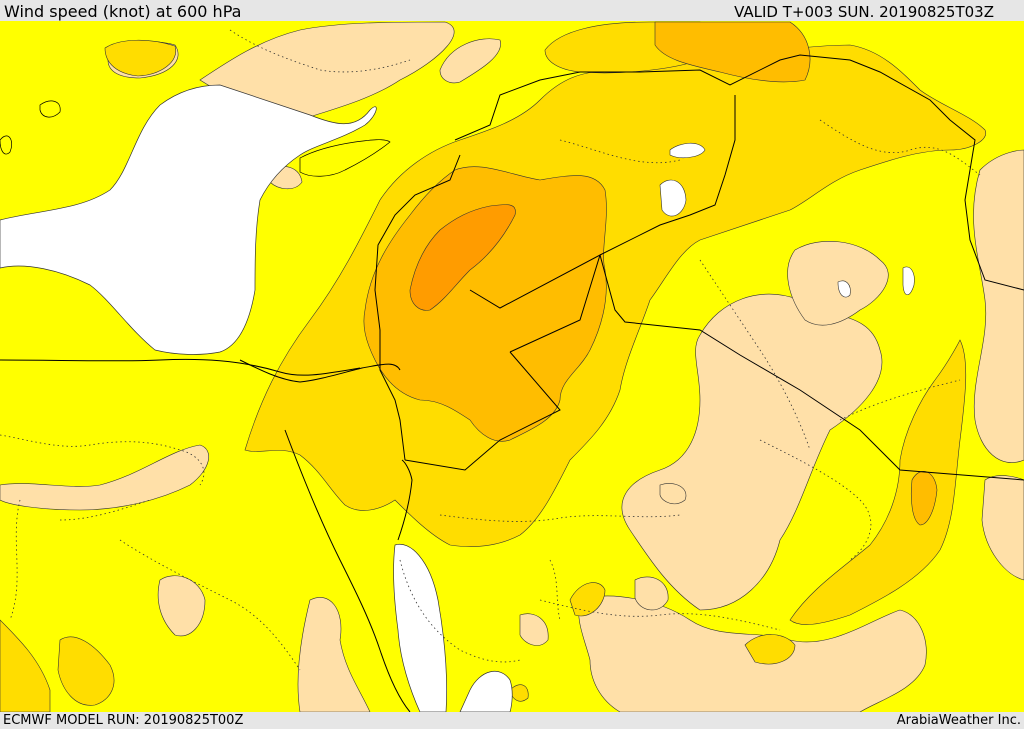 The height and width of the screenshot is (729, 1024). I want to click on strong-wind-levant, so click(485, 304).